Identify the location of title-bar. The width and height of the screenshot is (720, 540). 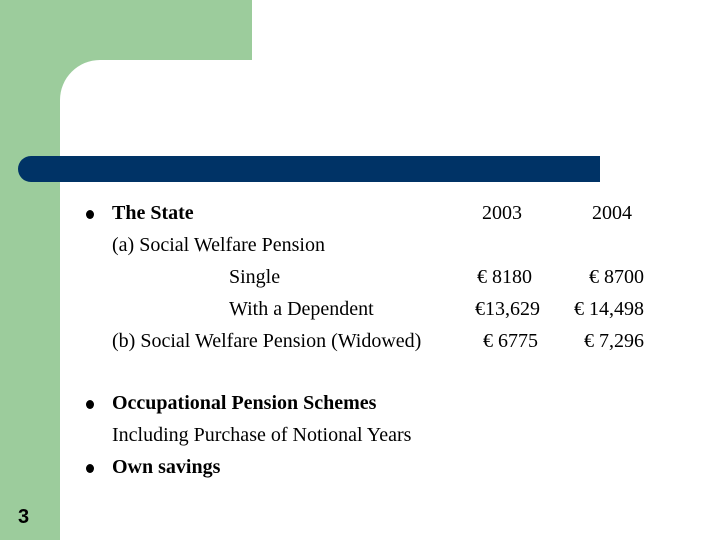
(309, 169).